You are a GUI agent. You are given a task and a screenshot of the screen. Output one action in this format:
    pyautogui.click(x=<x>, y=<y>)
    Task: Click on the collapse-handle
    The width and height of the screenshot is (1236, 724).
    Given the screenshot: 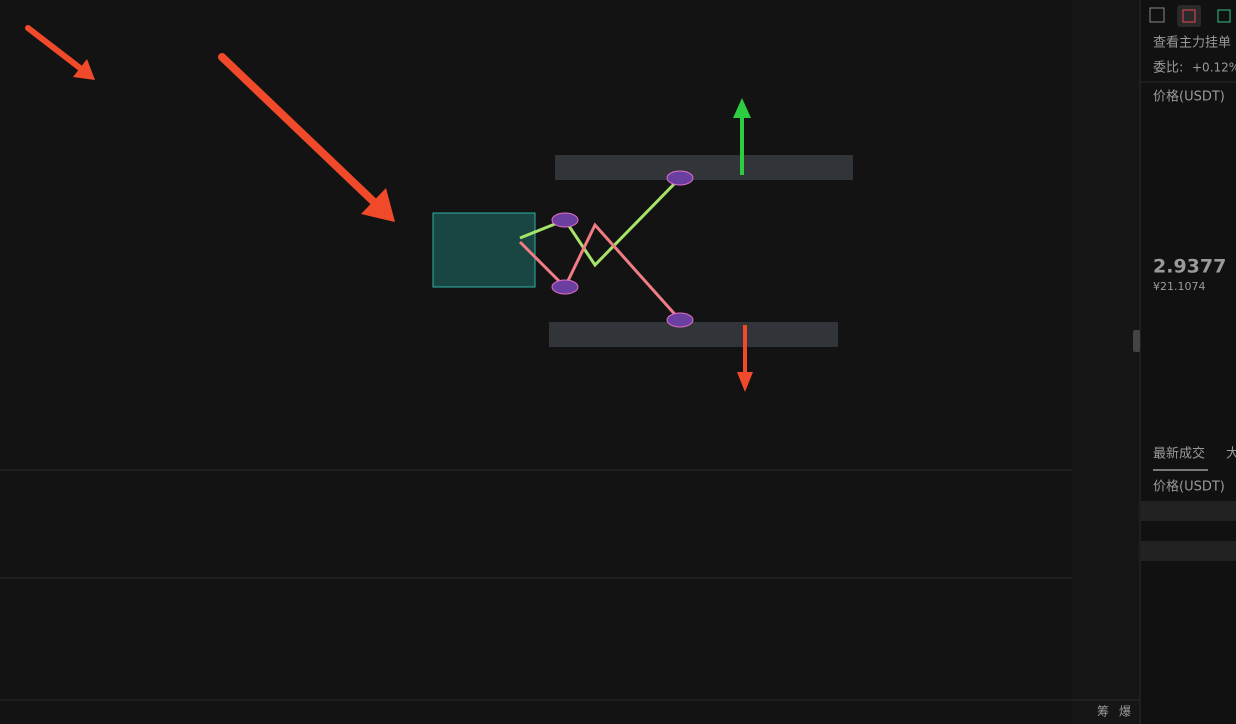 What is the action you would take?
    pyautogui.click(x=1136, y=341)
    